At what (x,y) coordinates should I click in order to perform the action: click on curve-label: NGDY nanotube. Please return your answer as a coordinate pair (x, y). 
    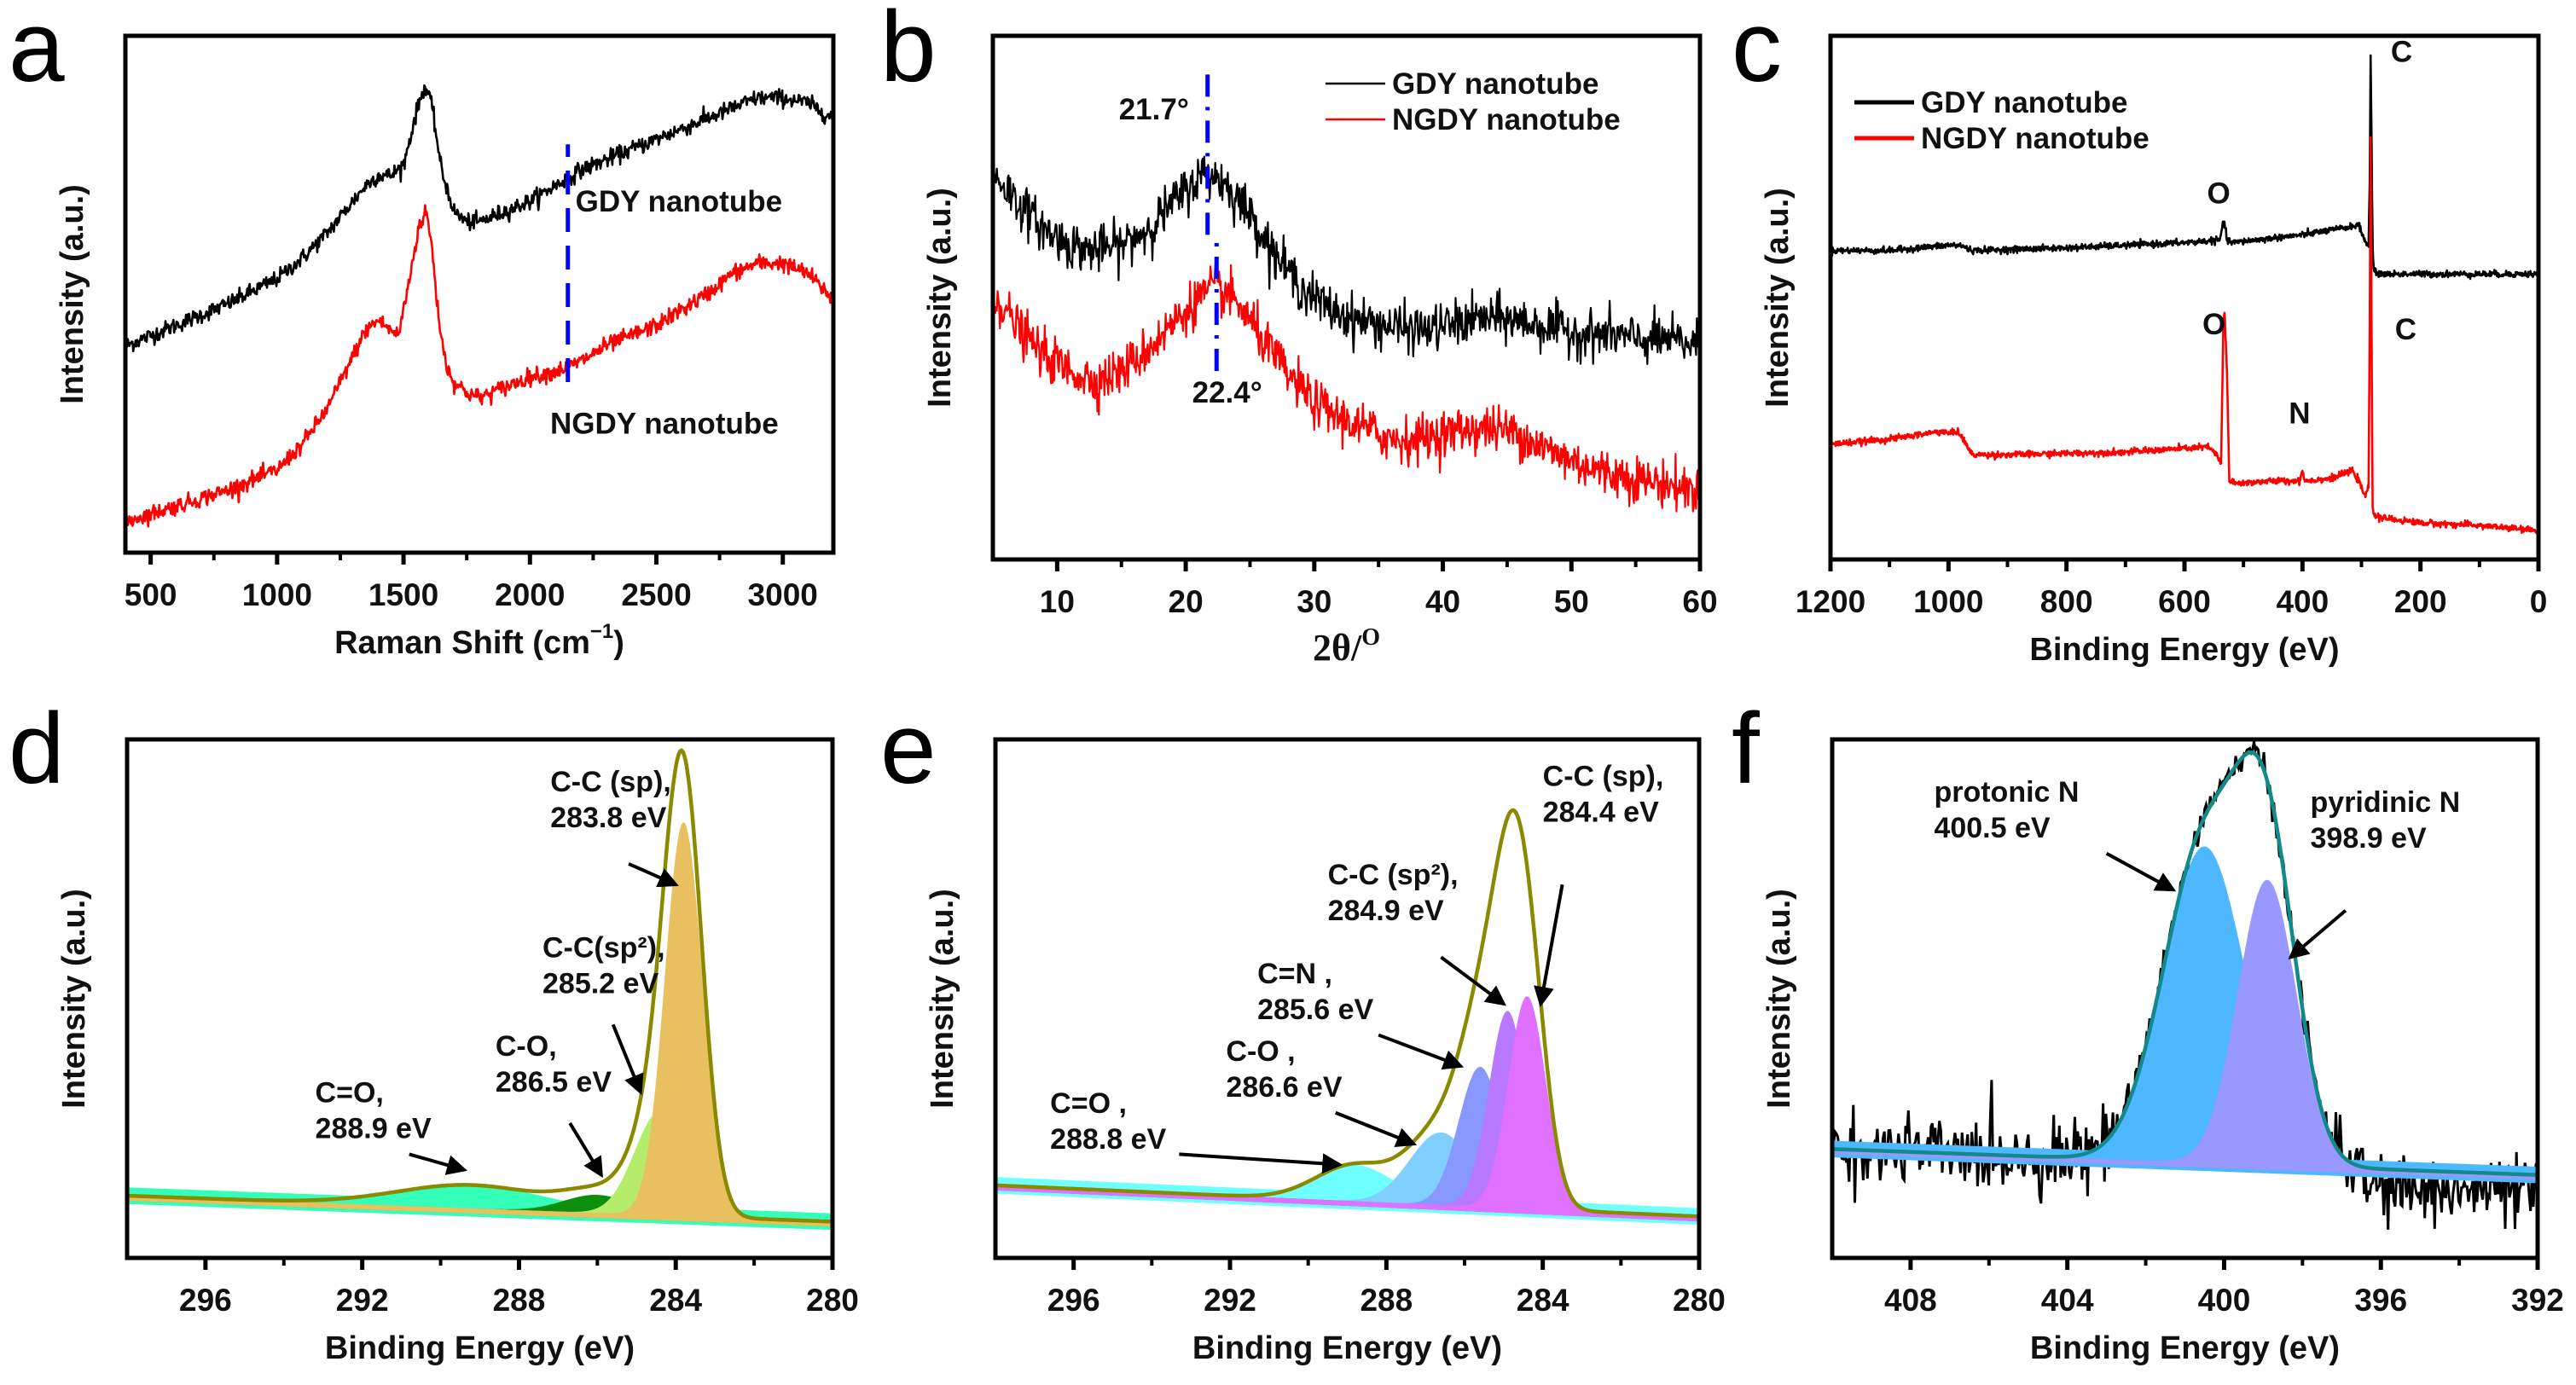
    Looking at the image, I should click on (664, 424).